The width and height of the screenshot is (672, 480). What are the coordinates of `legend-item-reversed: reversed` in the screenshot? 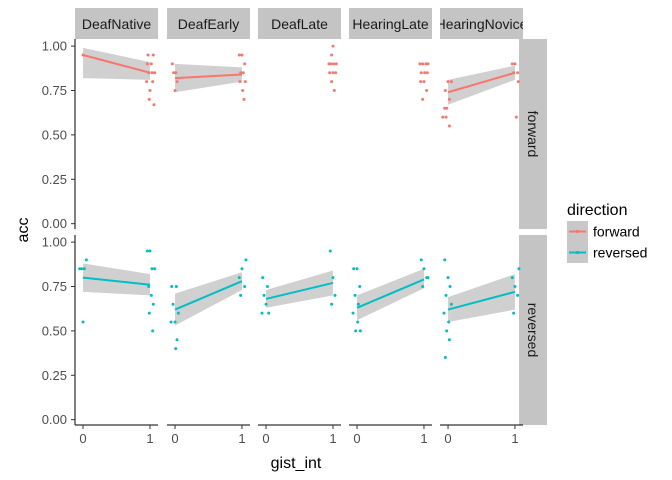 It's located at (607, 252).